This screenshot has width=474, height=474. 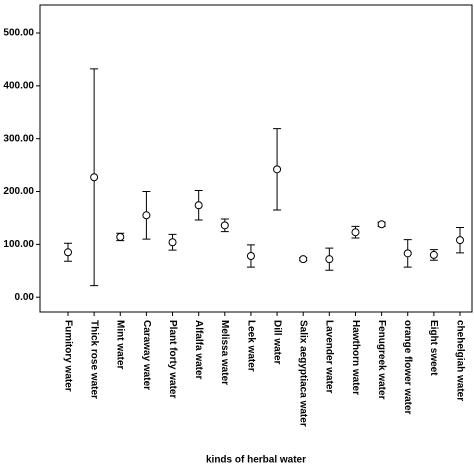 I want to click on x-tick-label: Caraway water, so click(x=146, y=355).